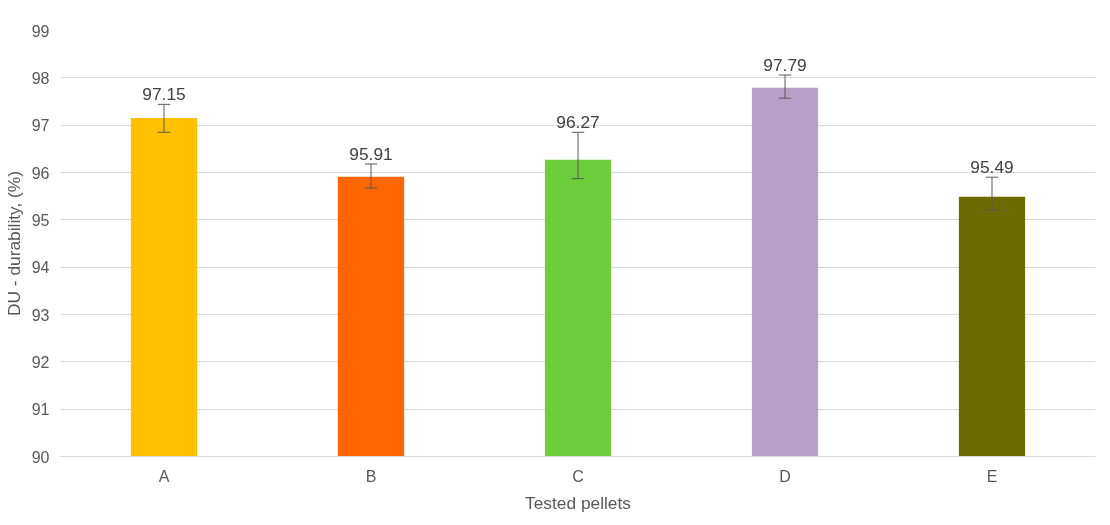 Image resolution: width=1110 pixels, height=525 pixels. What do you see at coordinates (40, 457) in the screenshot?
I see `y-tick-label: 90` at bounding box center [40, 457].